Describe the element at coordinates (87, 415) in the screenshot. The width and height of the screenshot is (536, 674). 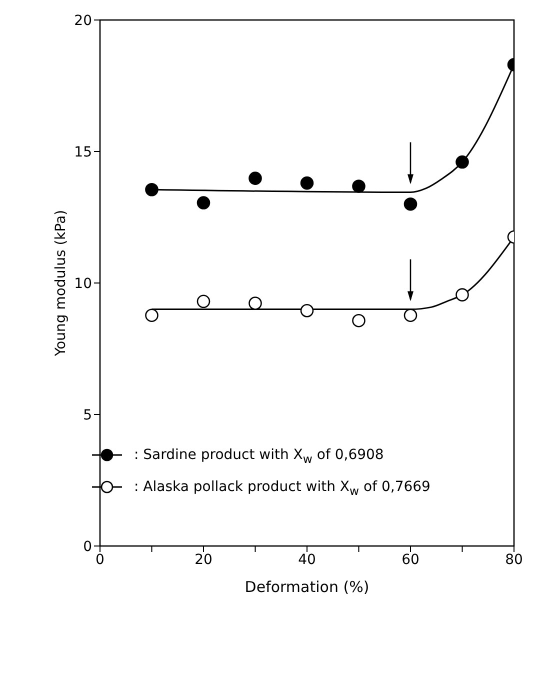
I see `y-tick-label: 5` at that location.